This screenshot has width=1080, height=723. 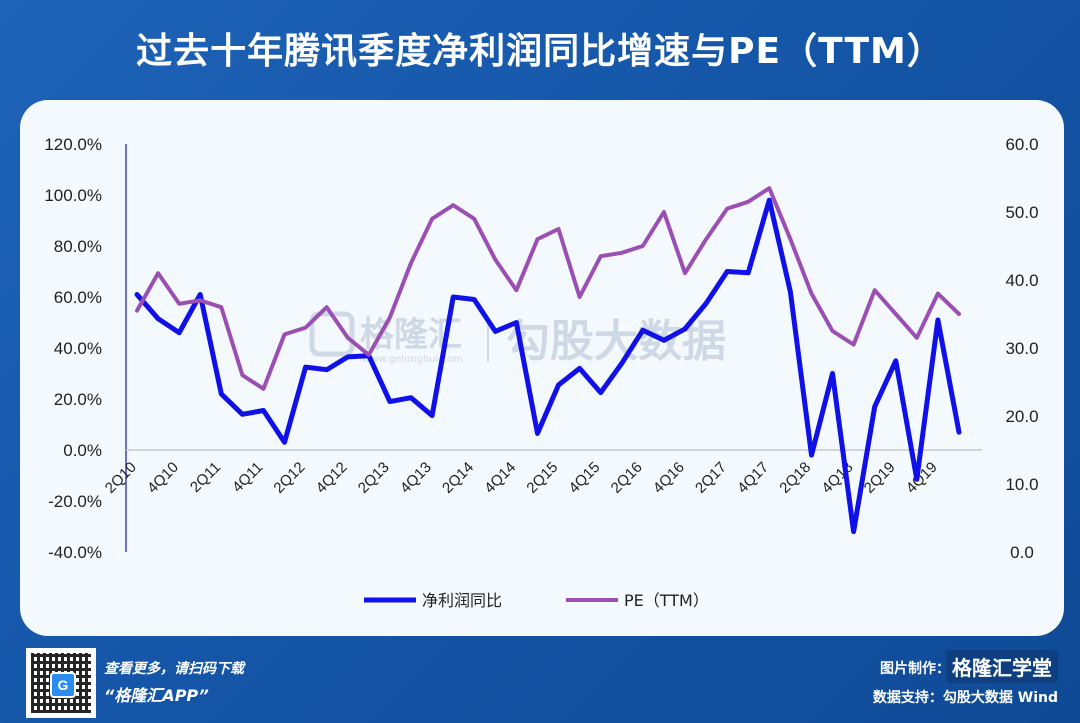 I want to click on made-by-label: 图片制作：, so click(x=915, y=669).